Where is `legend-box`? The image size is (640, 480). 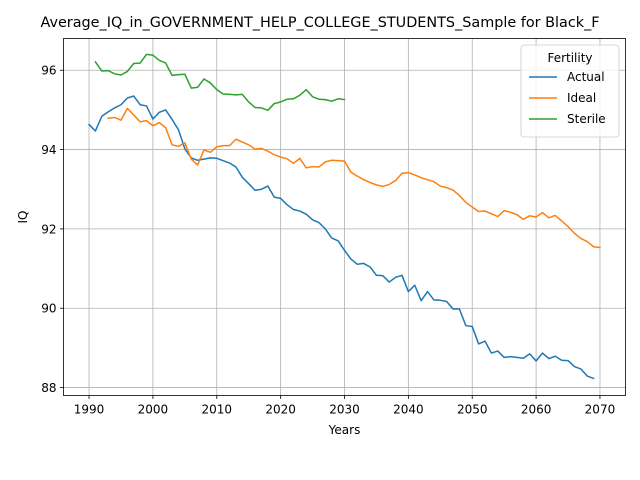
legend-box is located at coordinates (570, 91).